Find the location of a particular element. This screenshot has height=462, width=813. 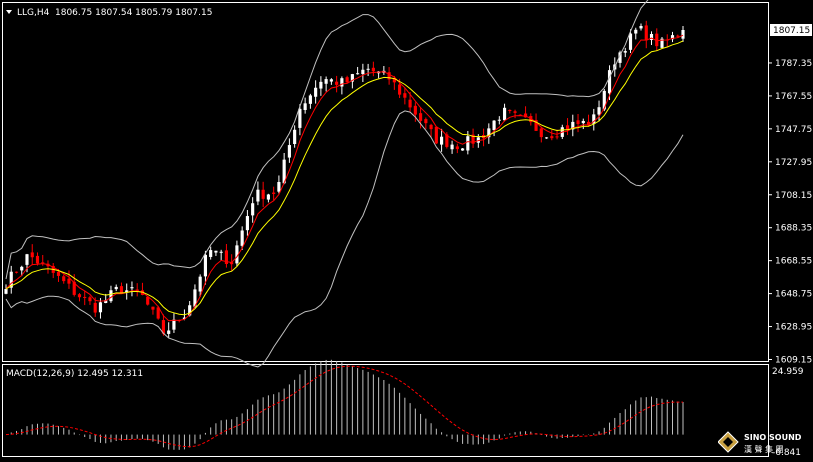

watermark-logo: SINO SOUND 漢 聲 集 團 is located at coordinates (765, 443).